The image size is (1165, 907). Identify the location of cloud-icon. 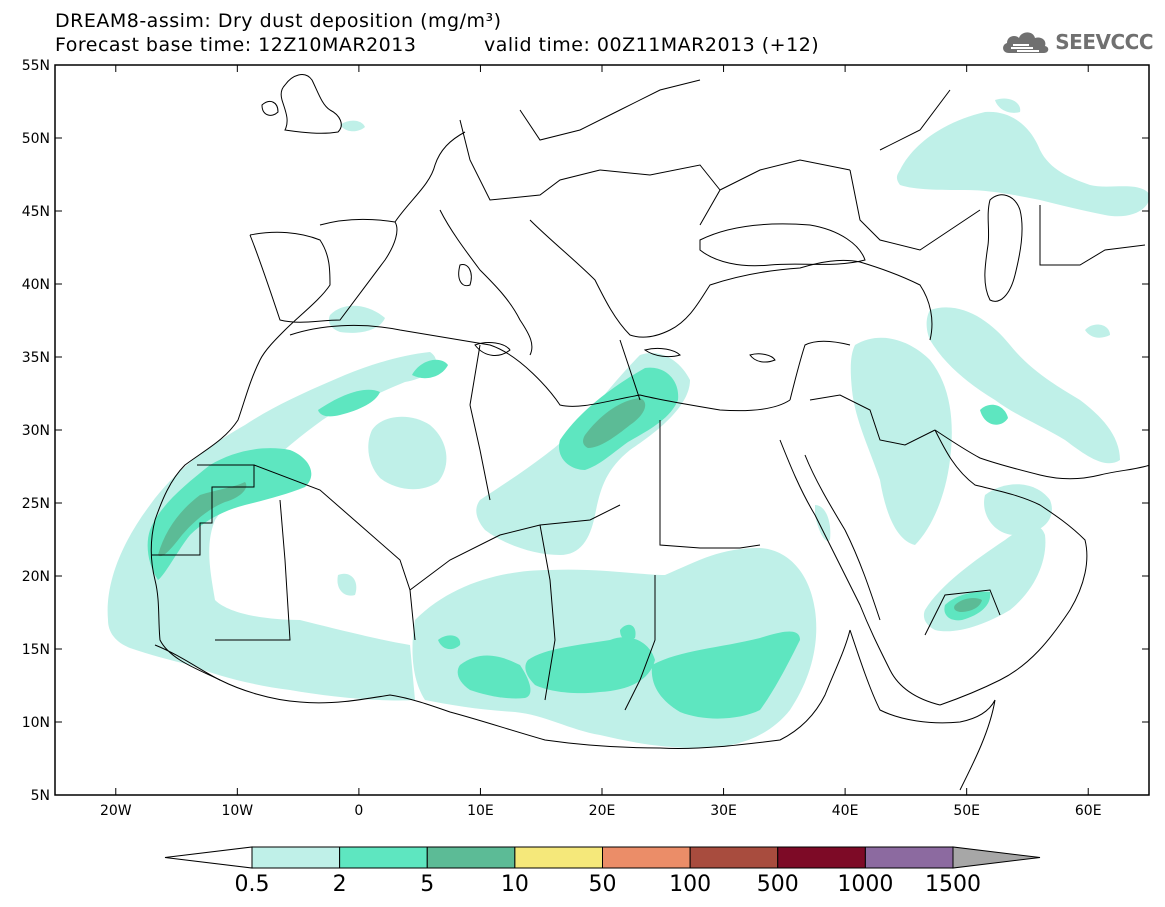
(1026, 42).